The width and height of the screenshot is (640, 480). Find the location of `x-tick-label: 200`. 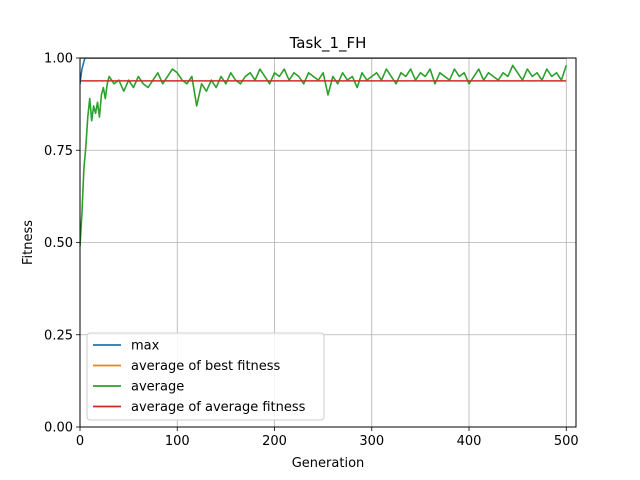

x-tick-label: 200 is located at coordinates (274, 441).